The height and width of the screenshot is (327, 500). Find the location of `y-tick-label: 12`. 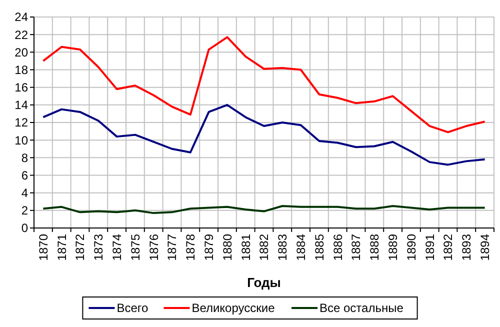

y-tick-label: 12 is located at coordinates (21, 123).